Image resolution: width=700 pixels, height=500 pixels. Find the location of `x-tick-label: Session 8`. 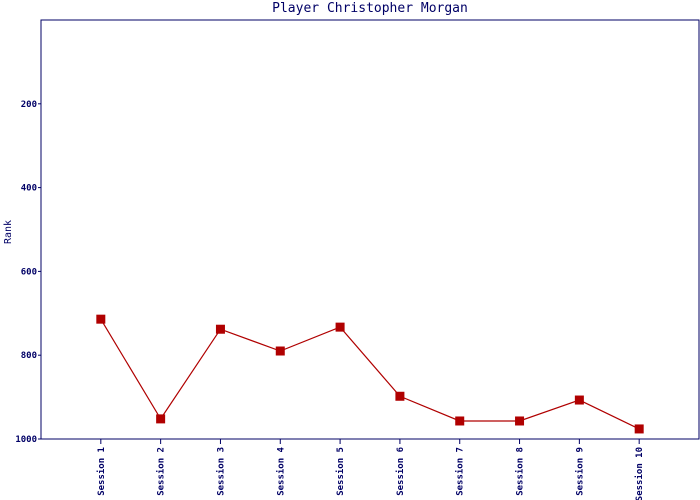

x-tick-label: Session 8 is located at coordinates (520, 471).